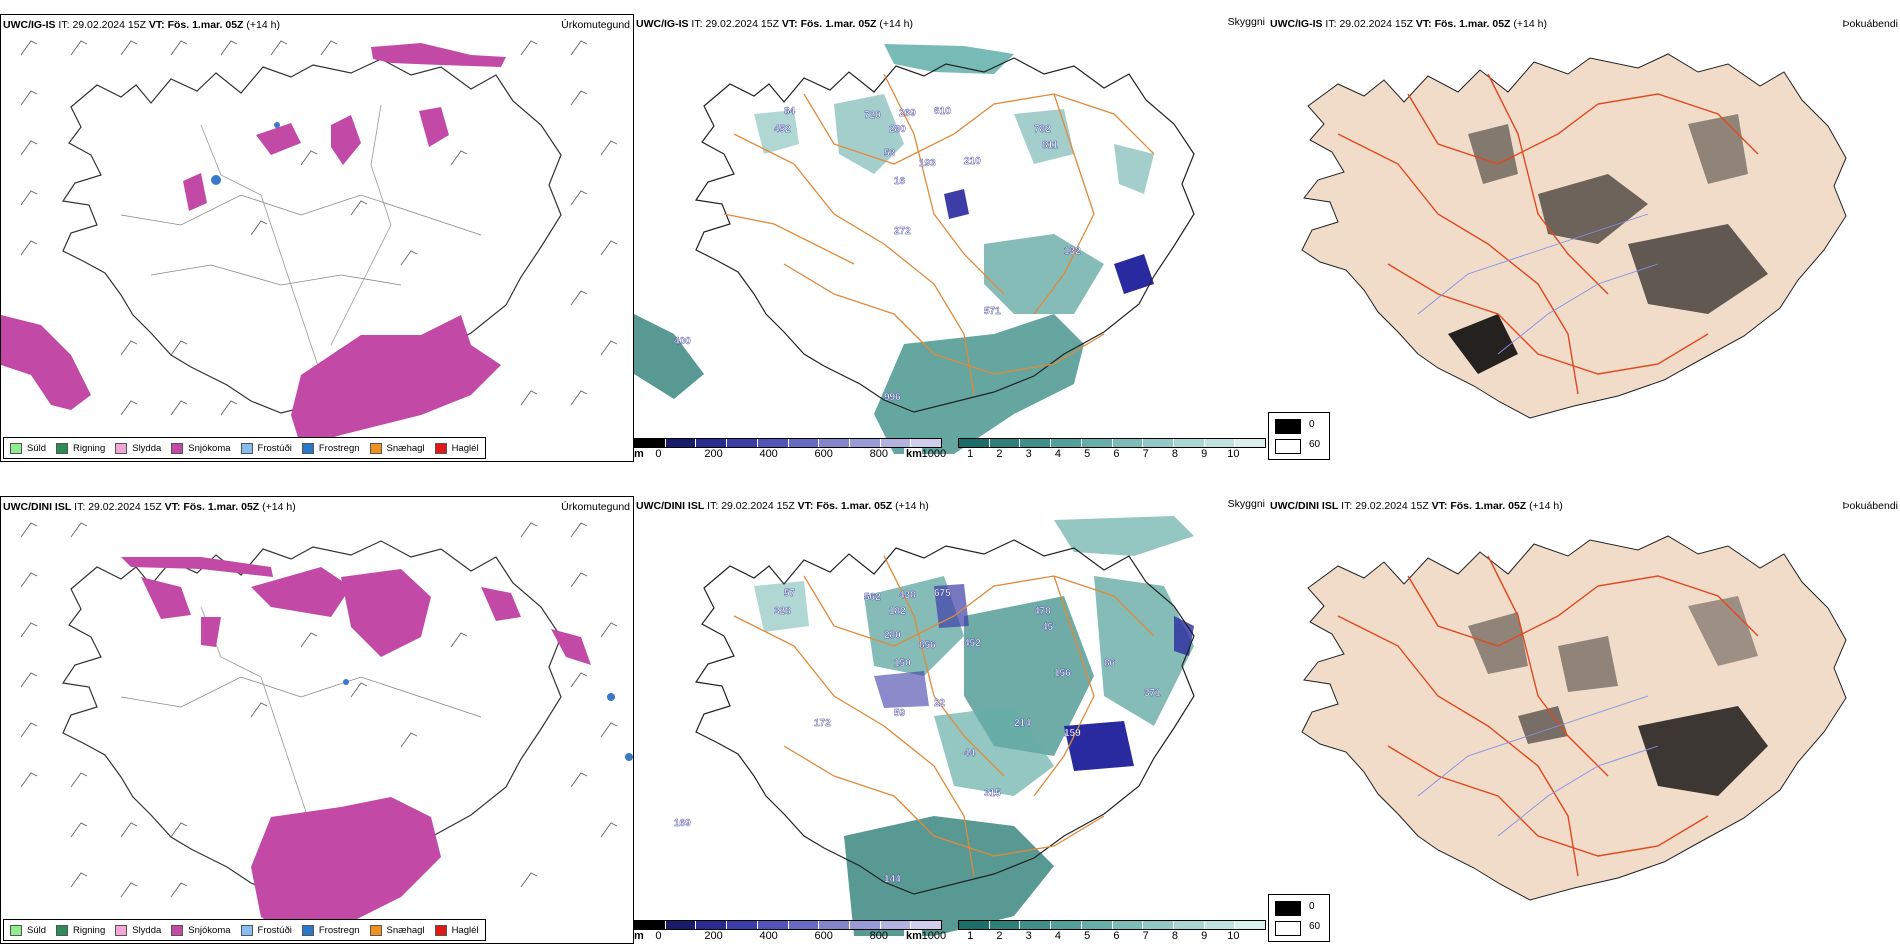 This screenshot has width=1900, height=950. I want to click on colorbar-tick-label: 2, so click(999, 936).